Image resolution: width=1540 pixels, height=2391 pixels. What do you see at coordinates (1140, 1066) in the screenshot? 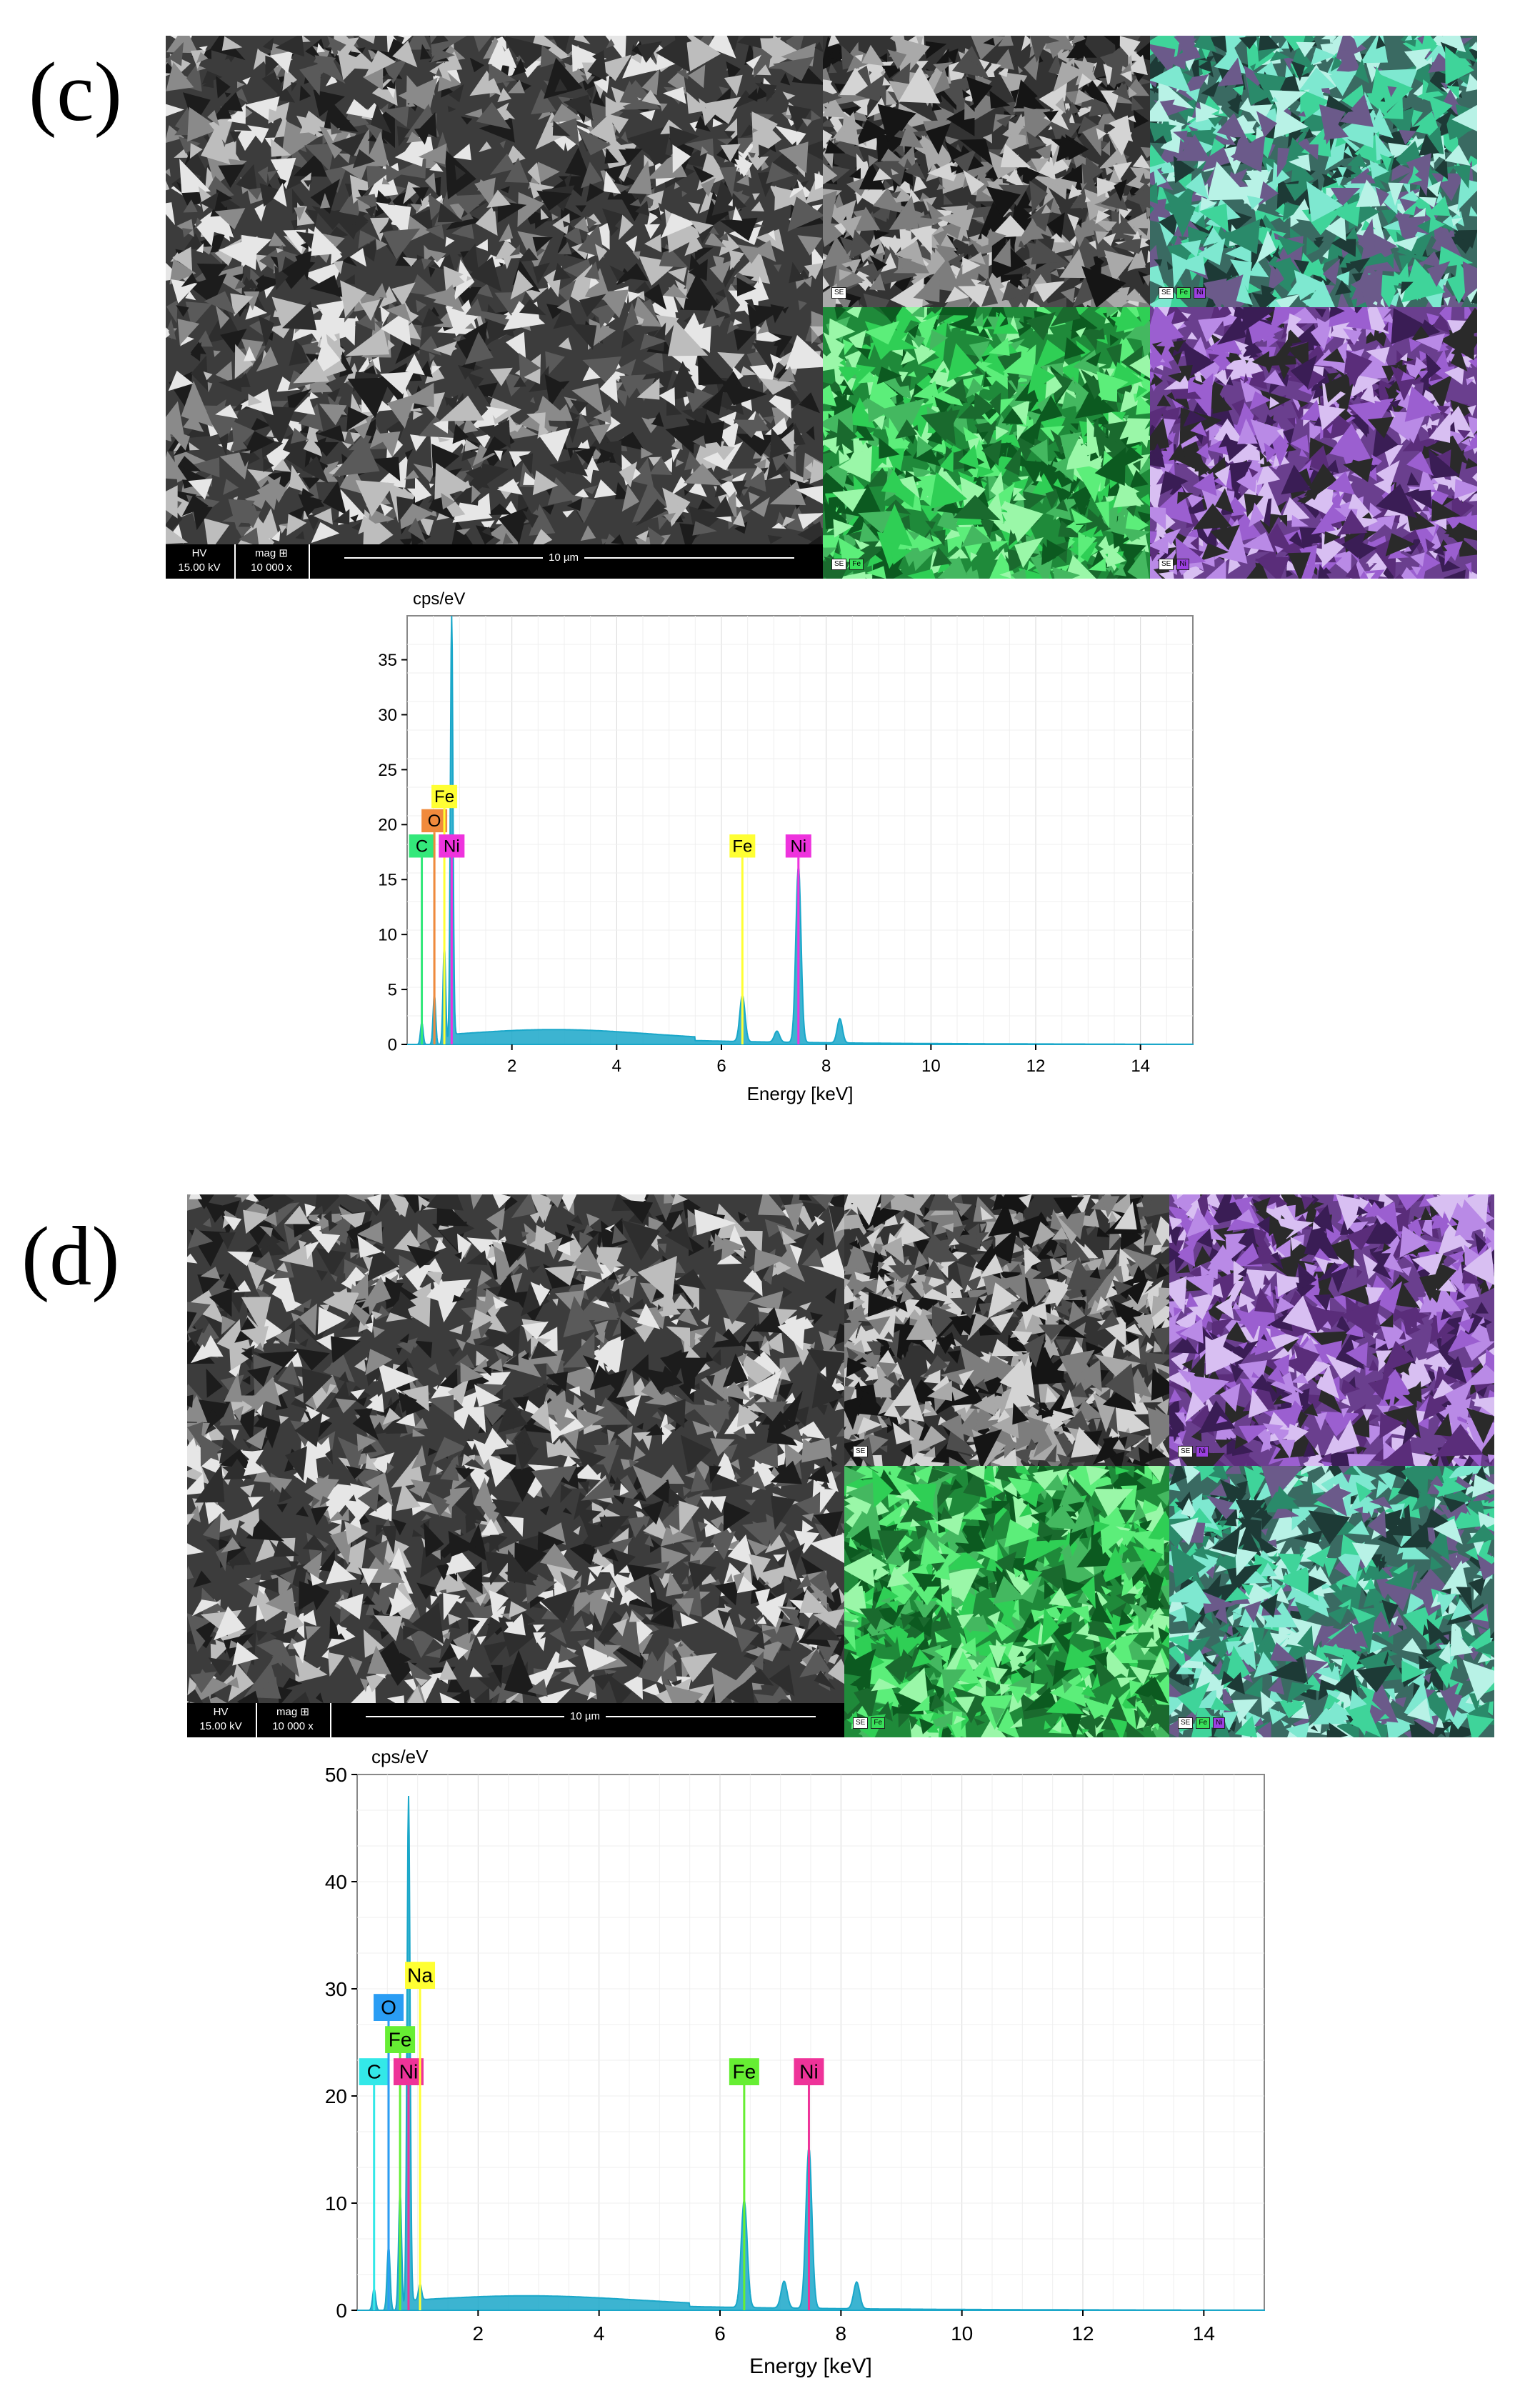
I see `x-tick-label: 14` at bounding box center [1140, 1066].